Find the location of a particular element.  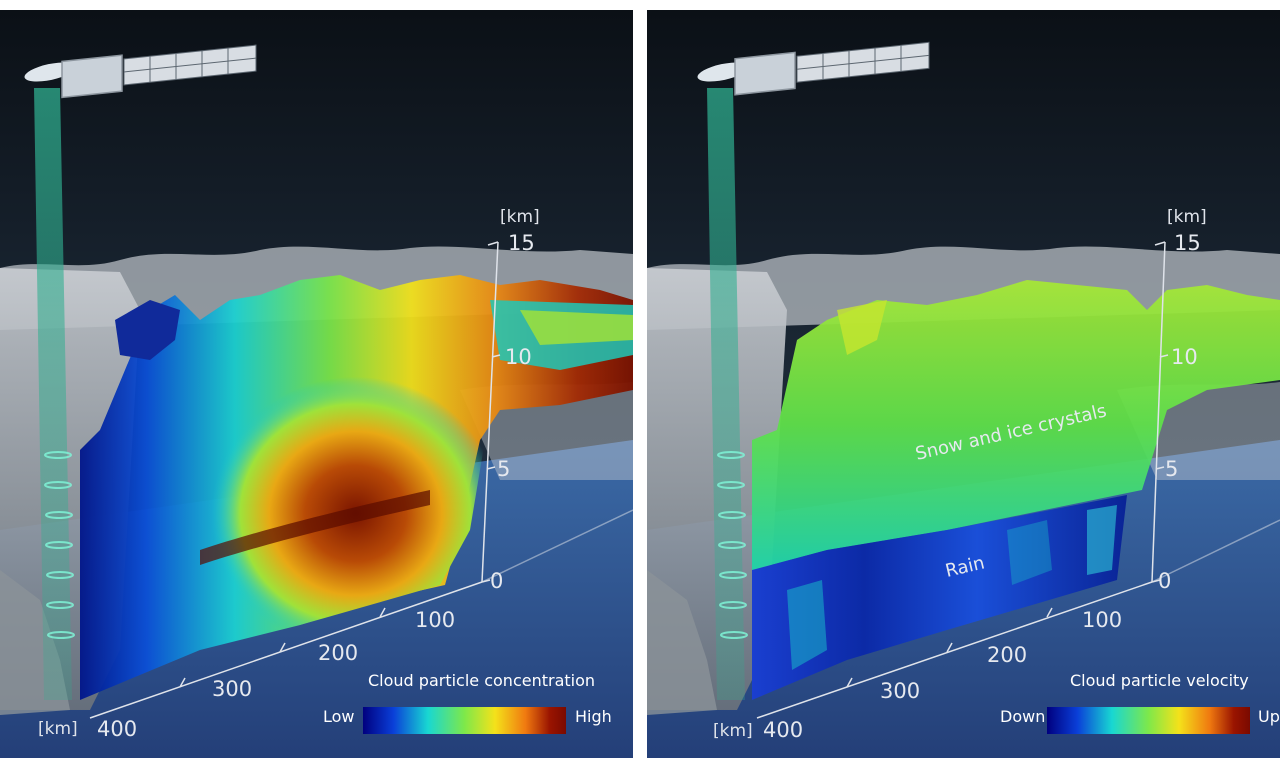

legend-title: Cloud particle concentration is located at coordinates (481, 680).